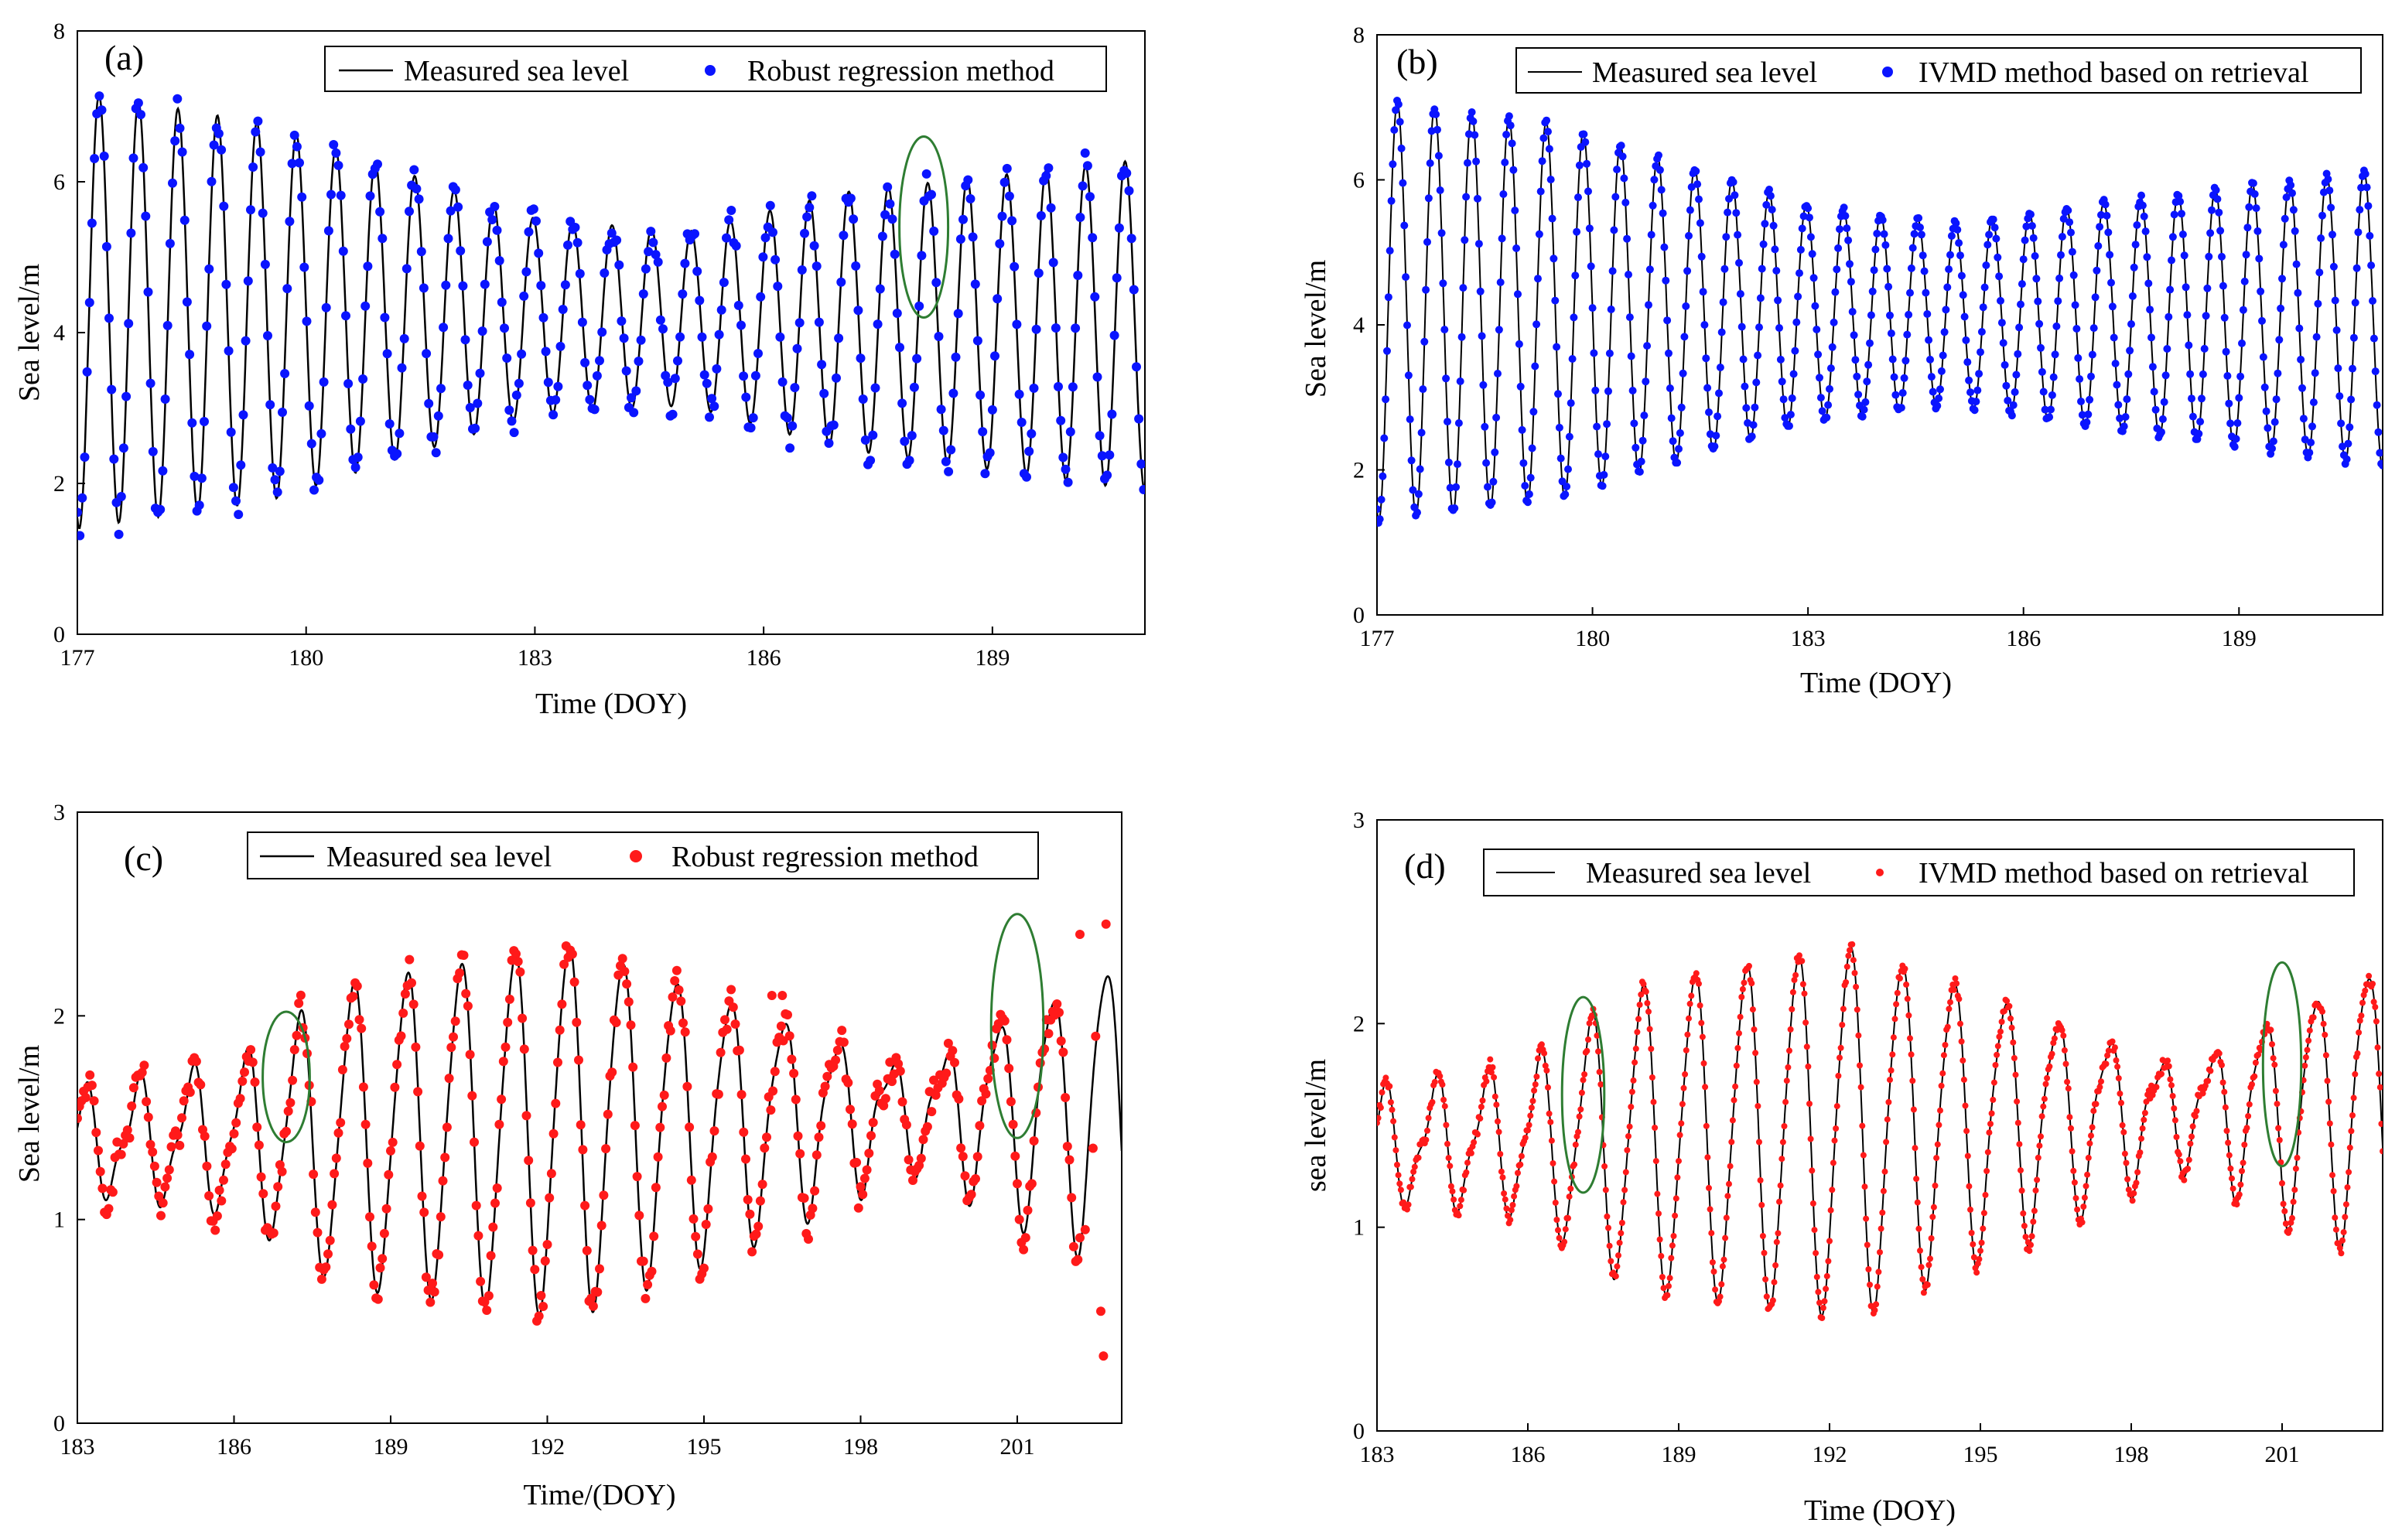 Image resolution: width=2402 pixels, height=1540 pixels. Describe the element at coordinates (1698, 873) in the screenshot. I see `panel-d-legend-measured: Measured sea level` at that location.